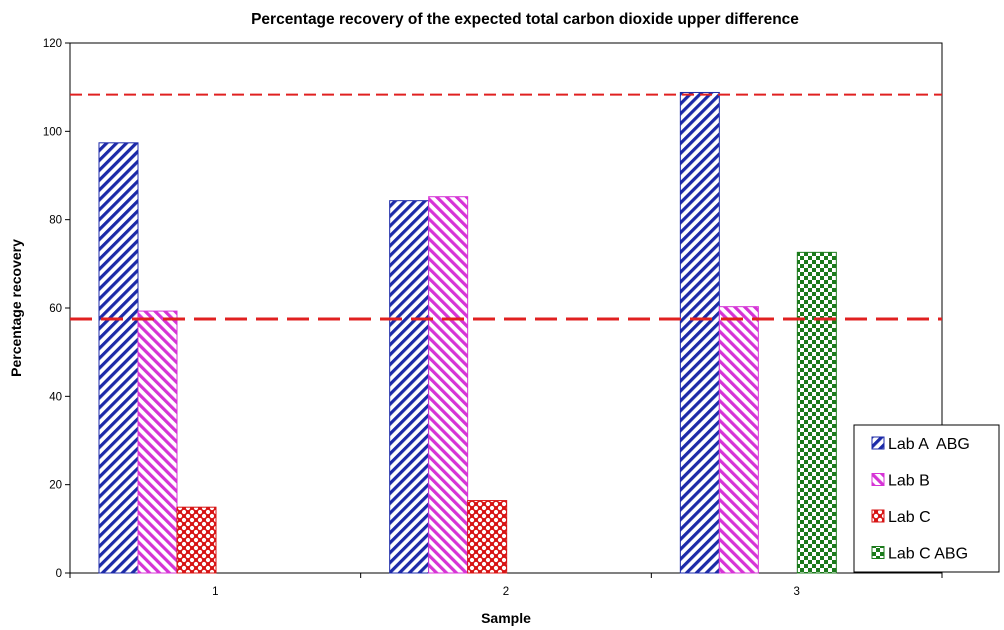 The image size is (1004, 630). Describe the element at coordinates (506, 618) in the screenshot. I see `x-axis-title: Sample` at that location.